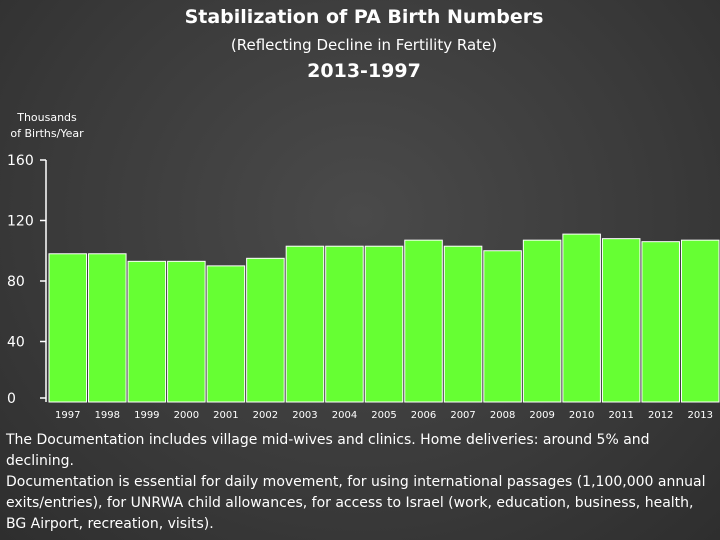 The height and width of the screenshot is (540, 720). Describe the element at coordinates (344, 415) in the screenshot. I see `x-tick-label: 2004` at that location.